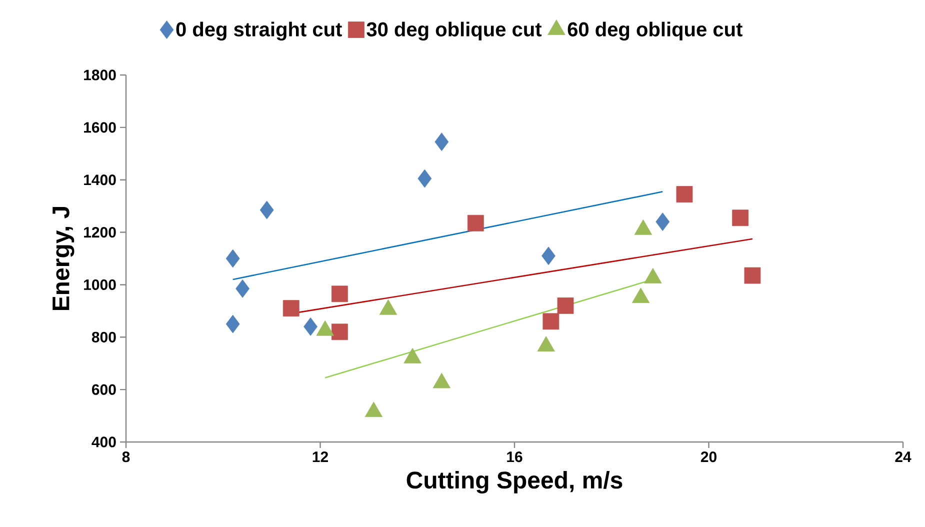  I want to click on x-tick-label: 8, so click(126, 457).